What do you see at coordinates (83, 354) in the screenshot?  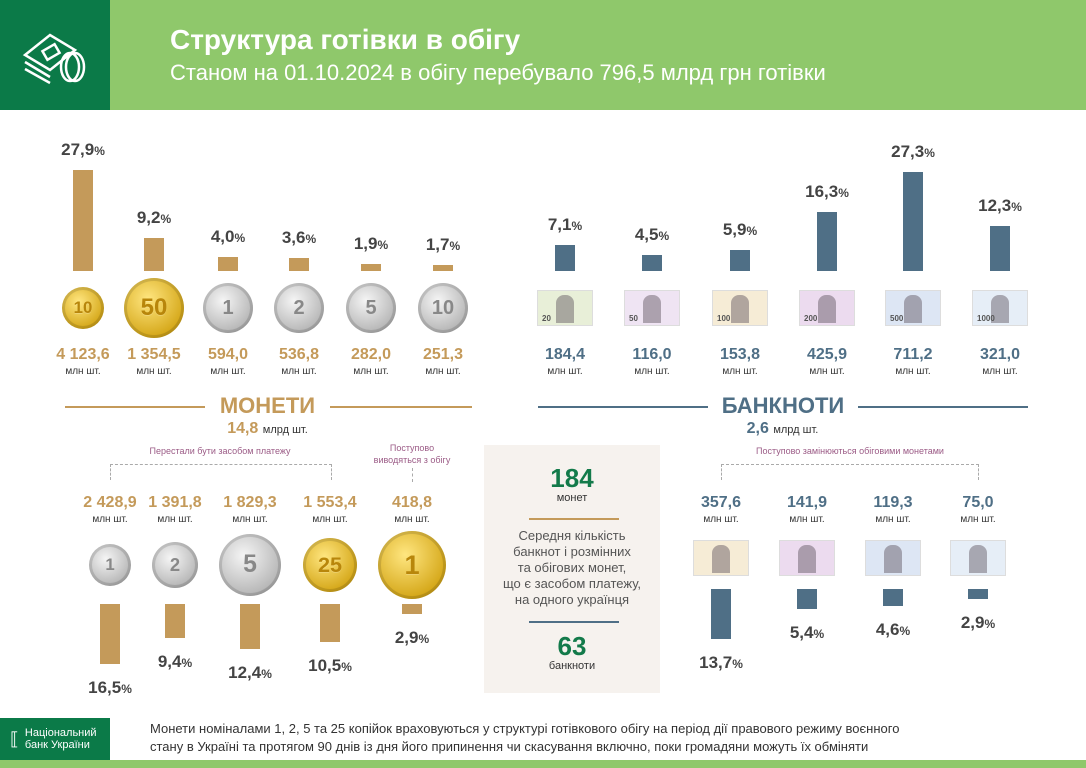 I see `count-value: 4 123,6` at bounding box center [83, 354].